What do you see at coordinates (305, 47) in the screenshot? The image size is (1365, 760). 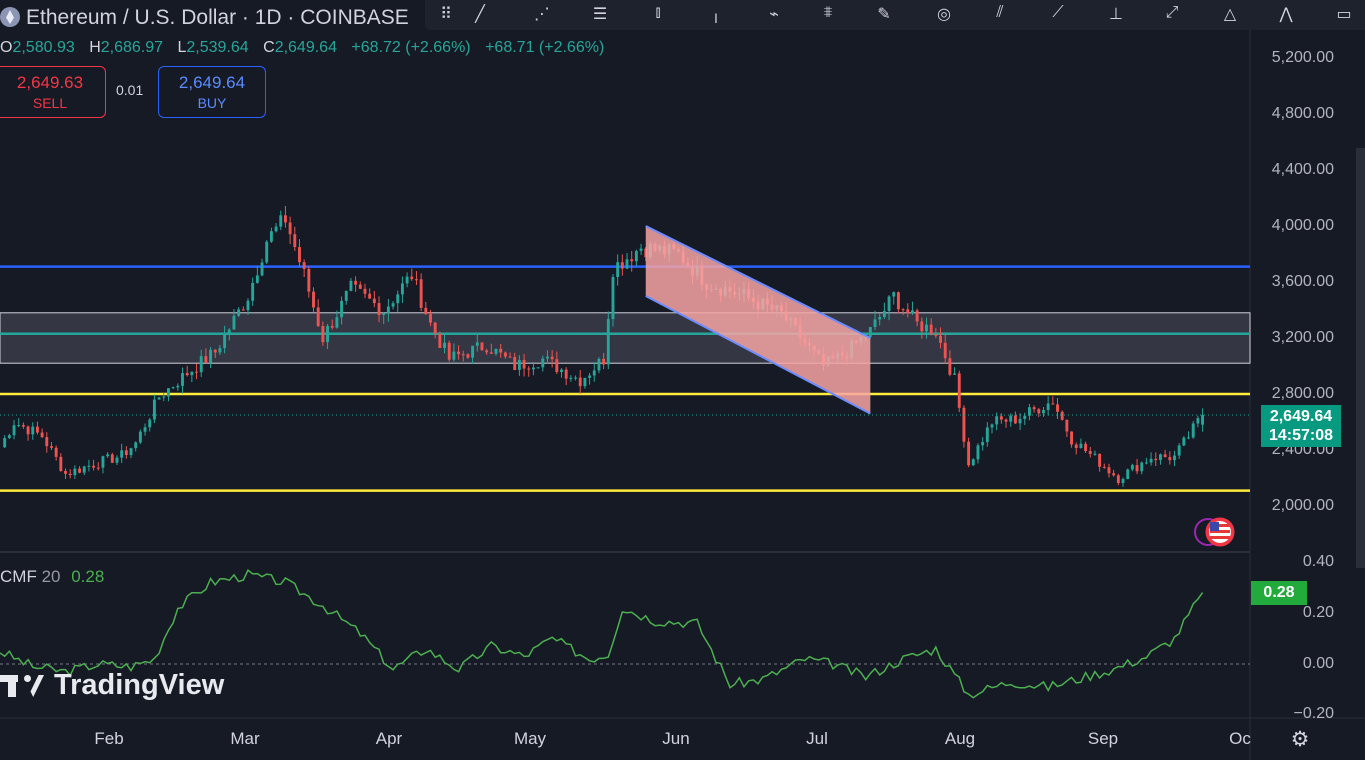 I see `close-value: 2,649.64` at bounding box center [305, 47].